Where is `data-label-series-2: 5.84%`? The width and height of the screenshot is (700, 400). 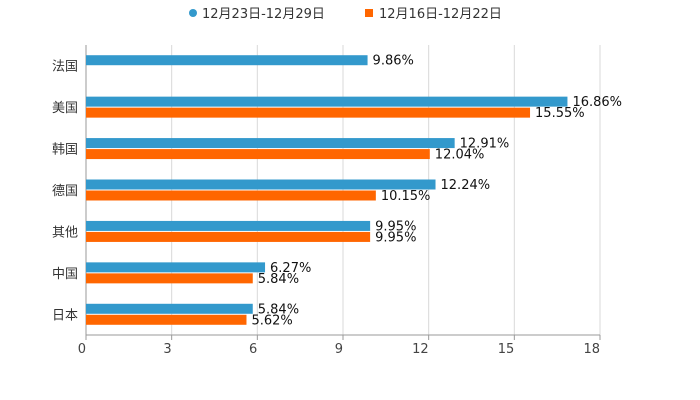
data-label-series-2: 5.84% is located at coordinates (278, 279).